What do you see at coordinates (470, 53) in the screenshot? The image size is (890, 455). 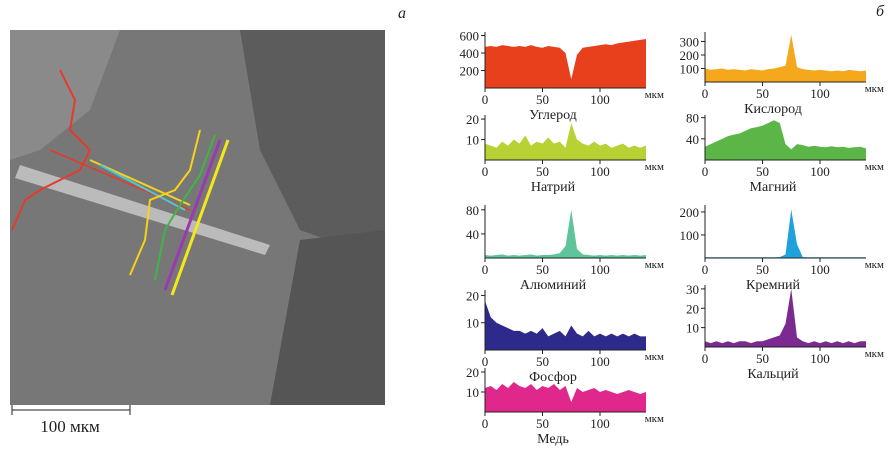 I see `y-tick-label: 400` at bounding box center [470, 53].